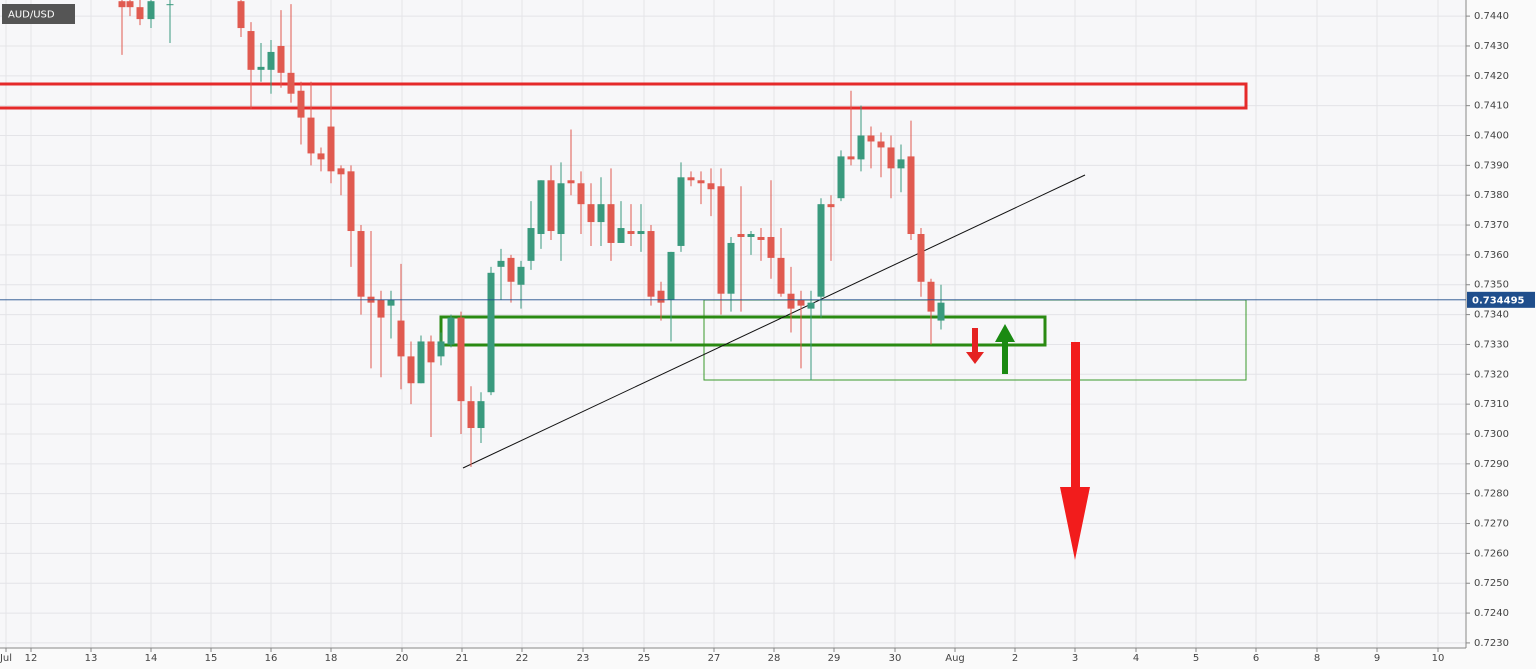 Image resolution: width=1536 pixels, height=669 pixels. Describe the element at coordinates (583, 658) in the screenshot. I see `x-tick-label: 23` at that location.